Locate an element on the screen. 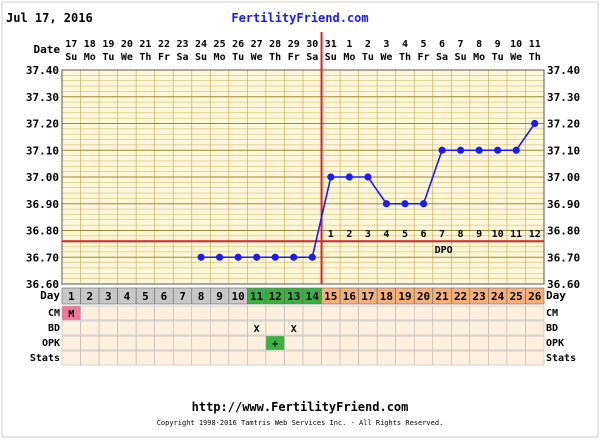 The image size is (600, 444). y-tick-label-right: 36.80 is located at coordinates (563, 231).